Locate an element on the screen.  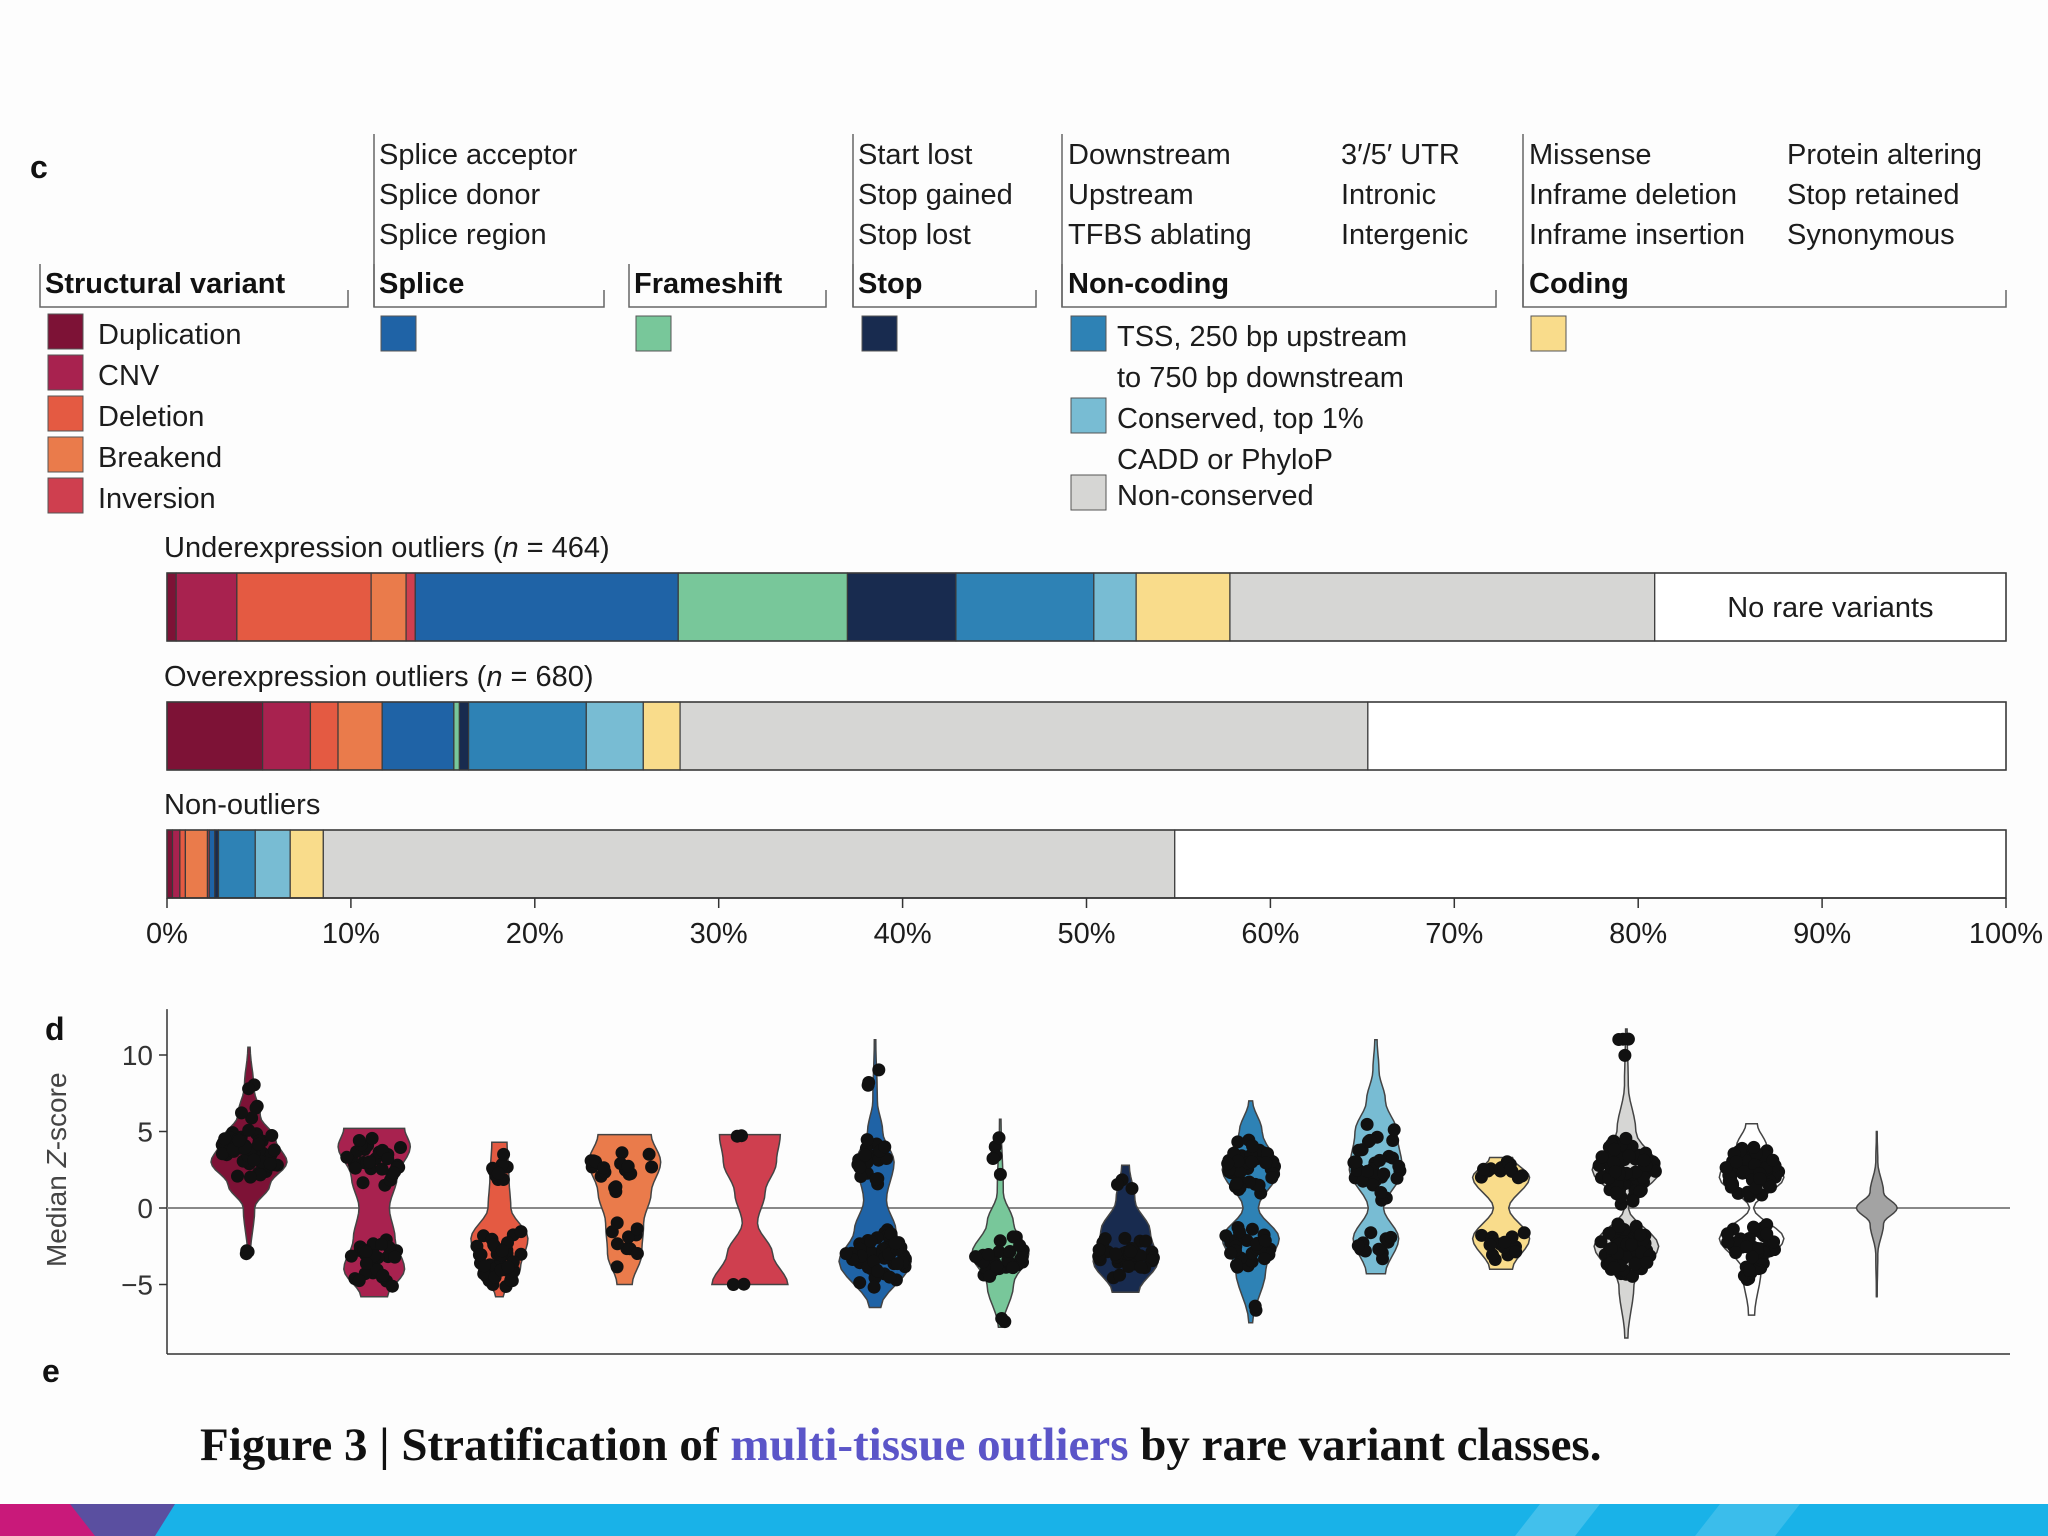
legend-bracket-structural-variant is located at coordinates (194, 286).